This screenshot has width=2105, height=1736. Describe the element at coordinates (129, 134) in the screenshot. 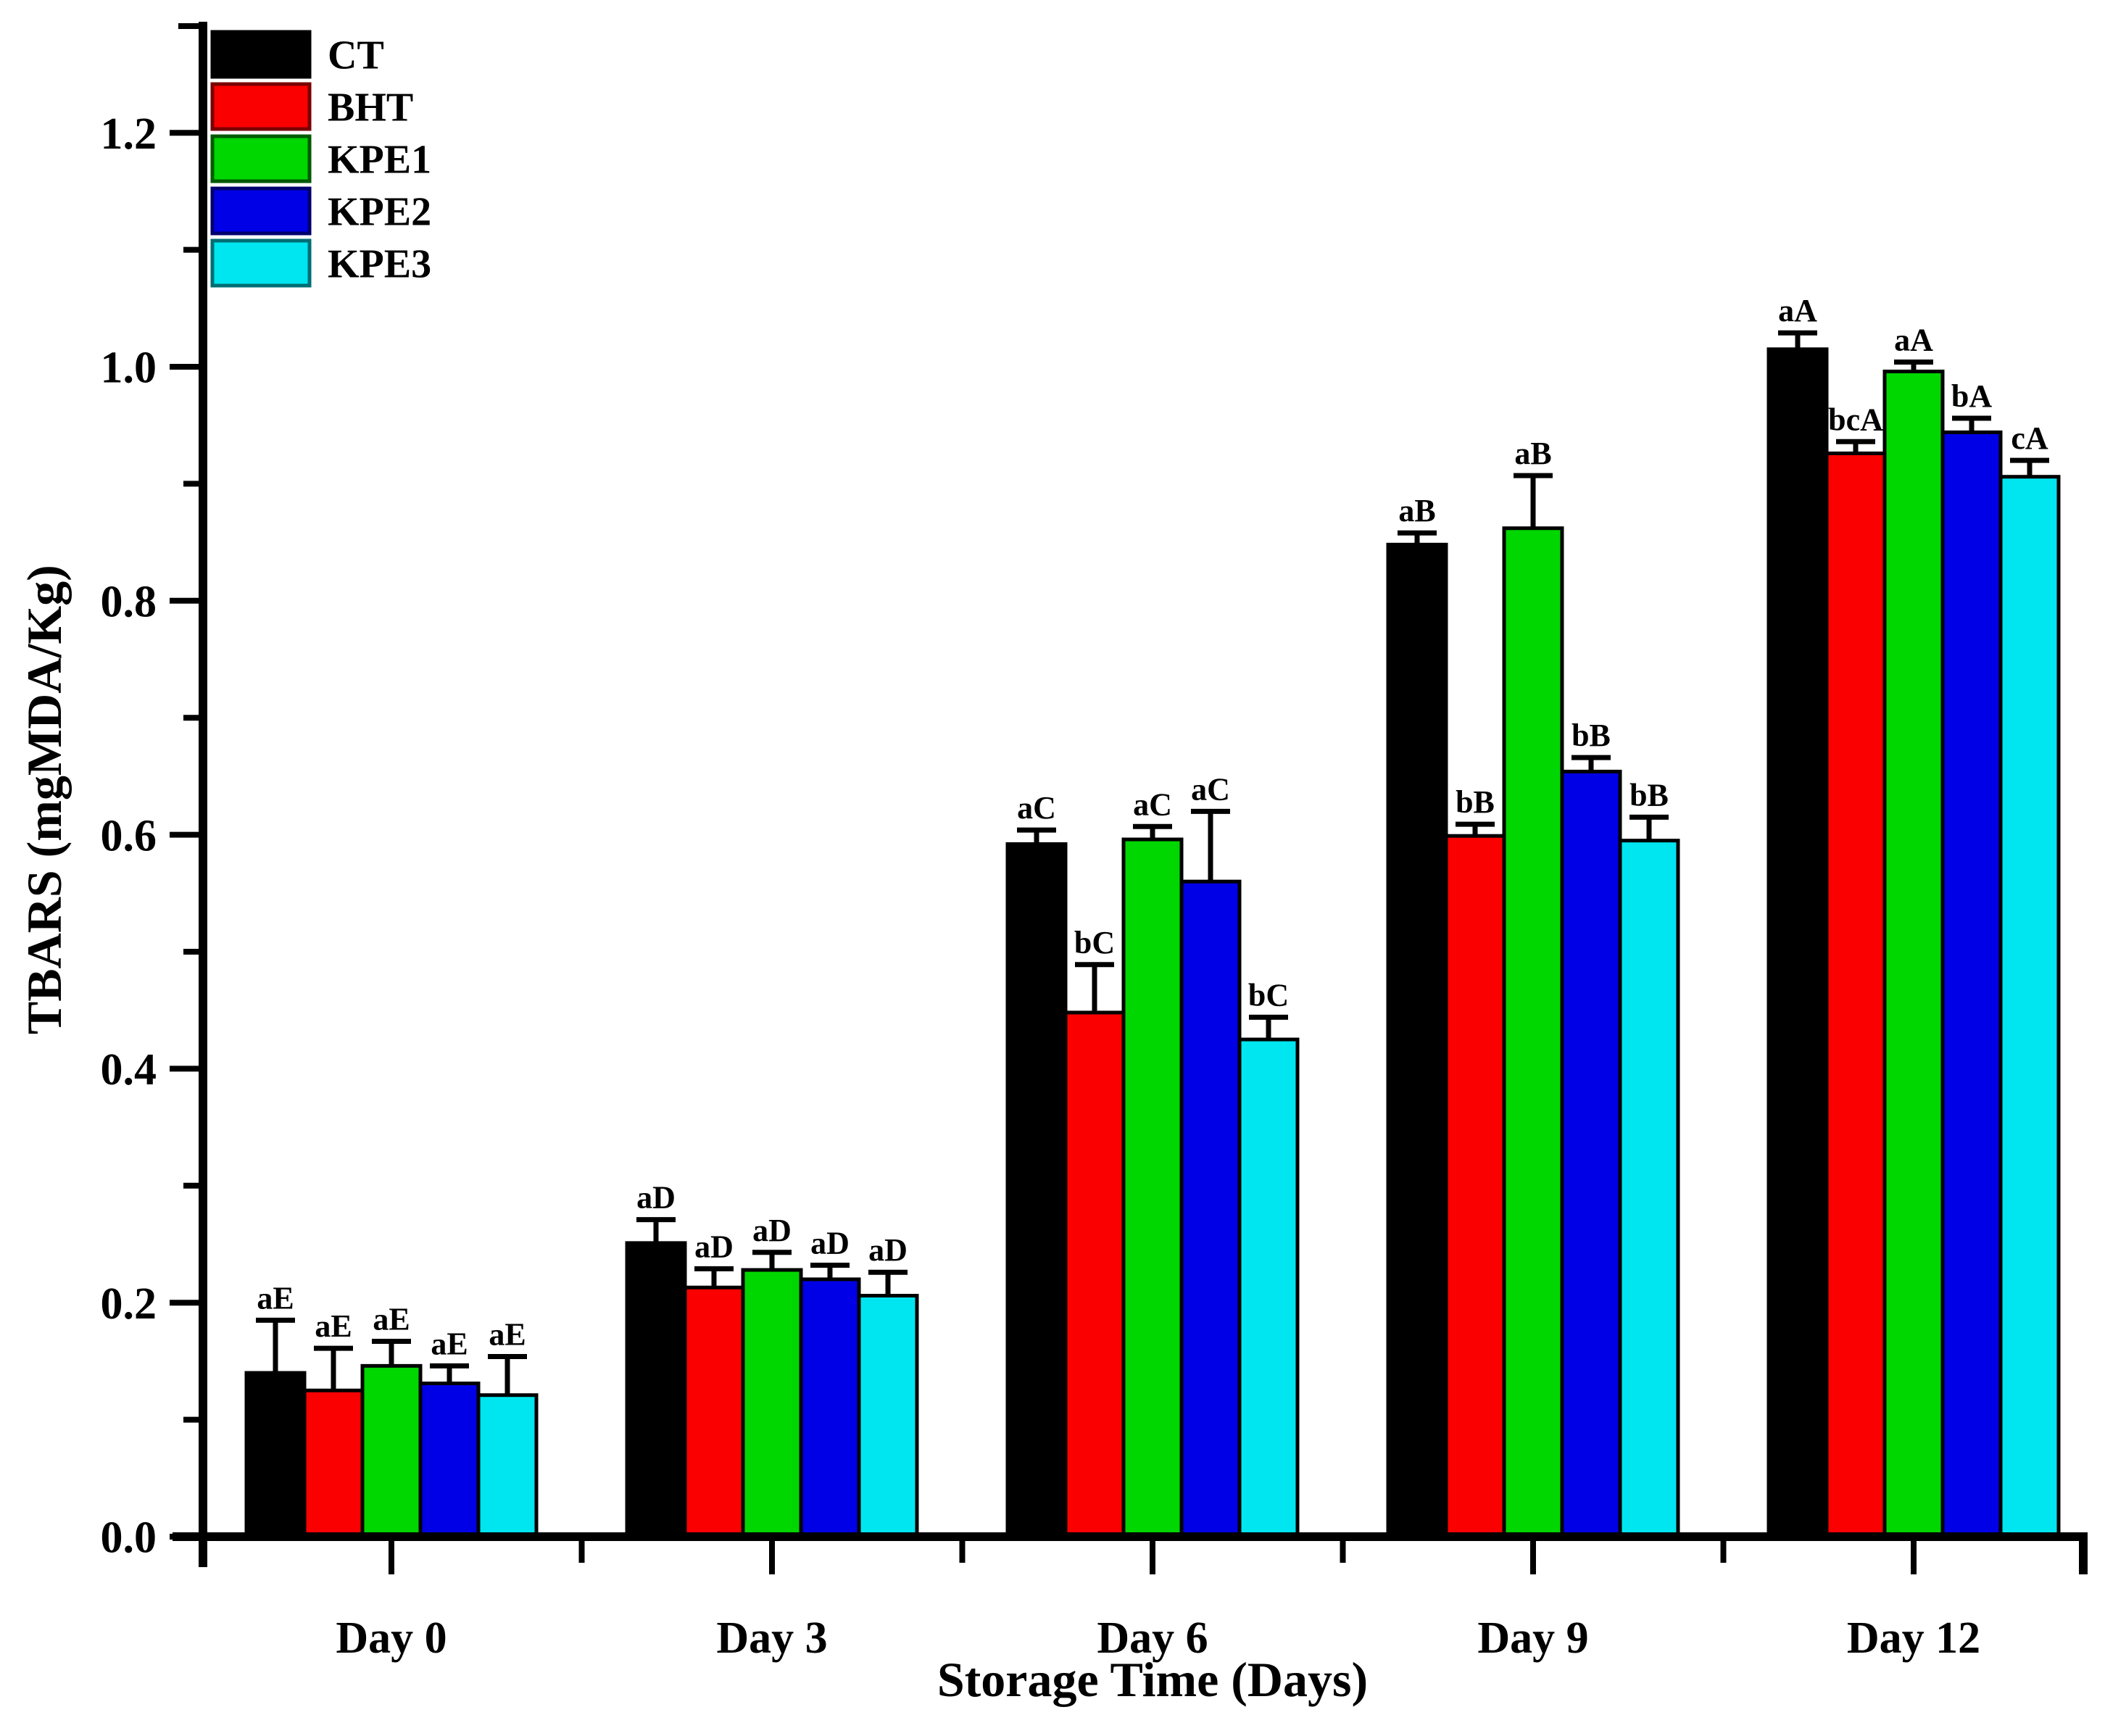

I see `y-tick-label-1.2: 1.2` at that location.